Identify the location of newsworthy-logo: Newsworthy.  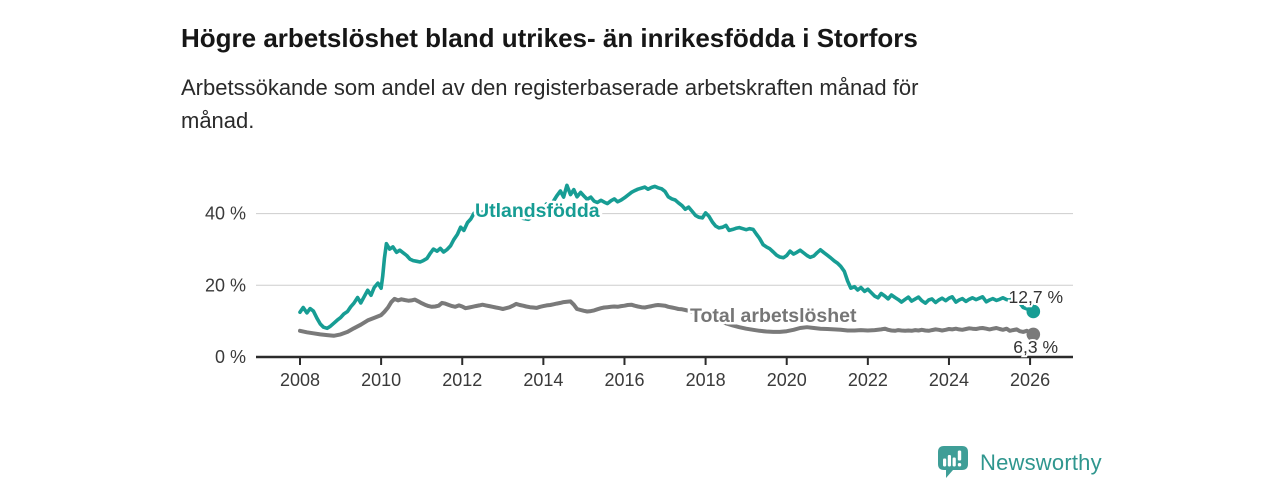
(1019, 462).